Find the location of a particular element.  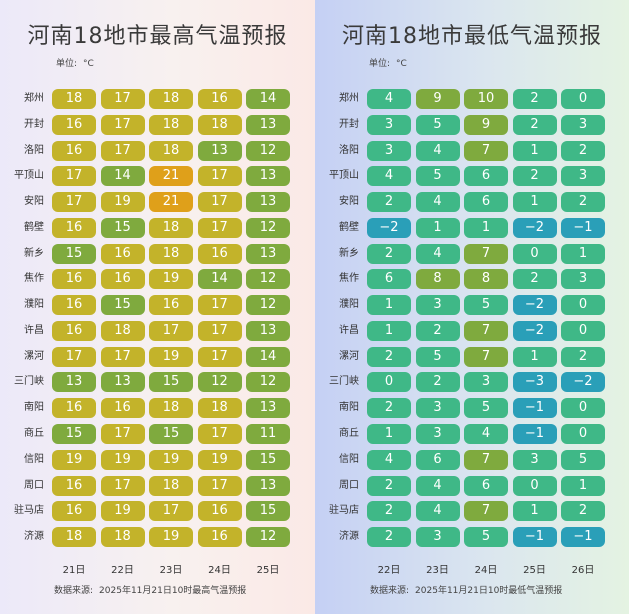

city-label: 三门峡 is located at coordinates (29, 382).